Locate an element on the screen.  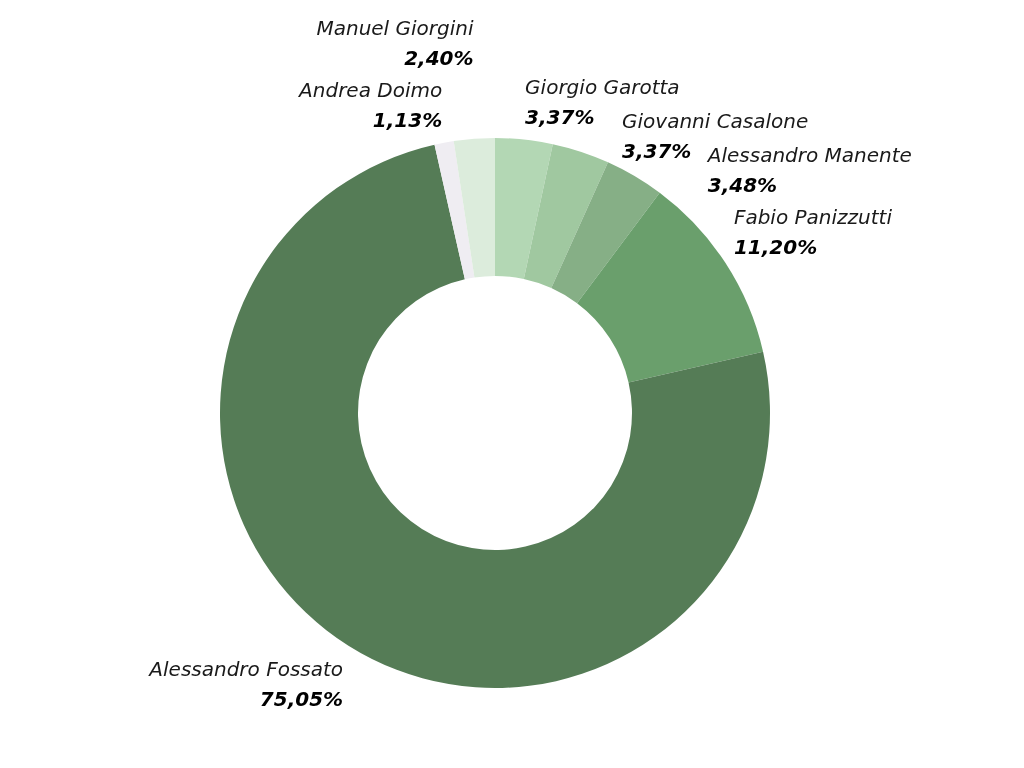
slice-label: Alessandro Manente is located at coordinates (808, 154).